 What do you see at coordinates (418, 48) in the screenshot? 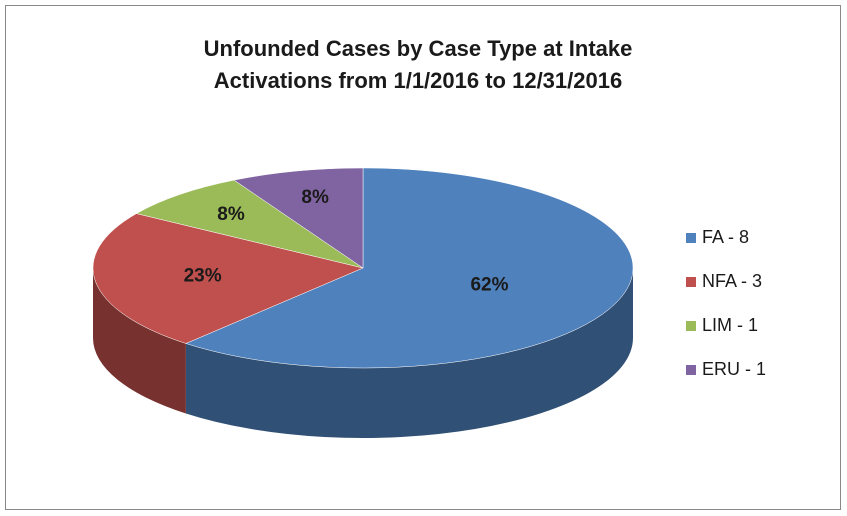
I see `chart-title: Unfounded Cases by Case Type at Intake` at bounding box center [418, 48].